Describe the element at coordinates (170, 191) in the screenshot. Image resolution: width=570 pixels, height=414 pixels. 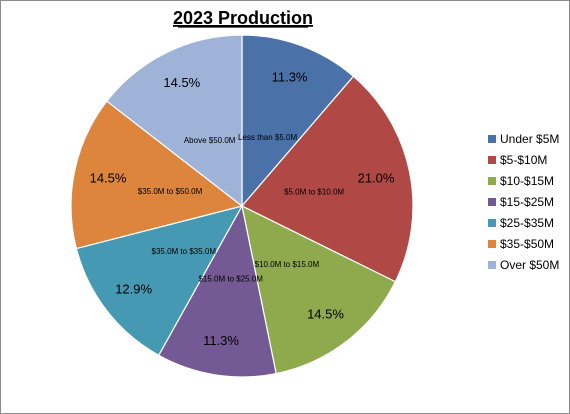
I see `slice-range-label: $35.0M to $50.0M` at that location.